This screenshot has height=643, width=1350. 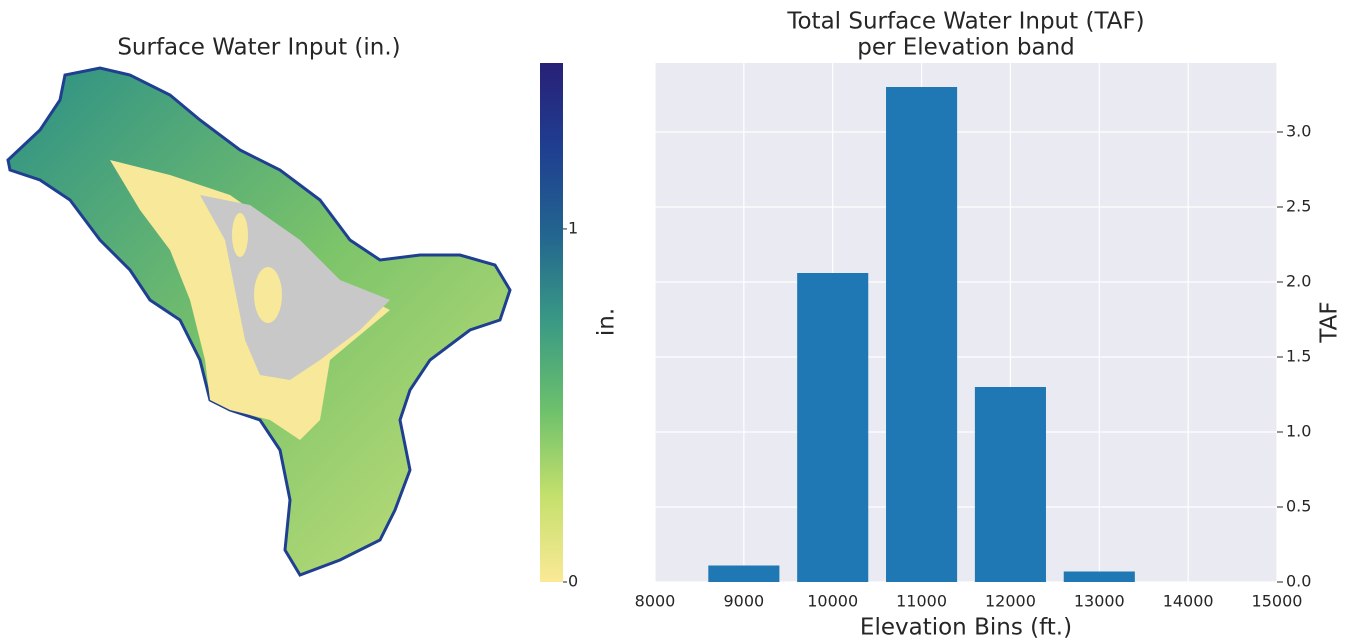 I want to click on y-tick-label: 0.5, so click(x=1298, y=506).